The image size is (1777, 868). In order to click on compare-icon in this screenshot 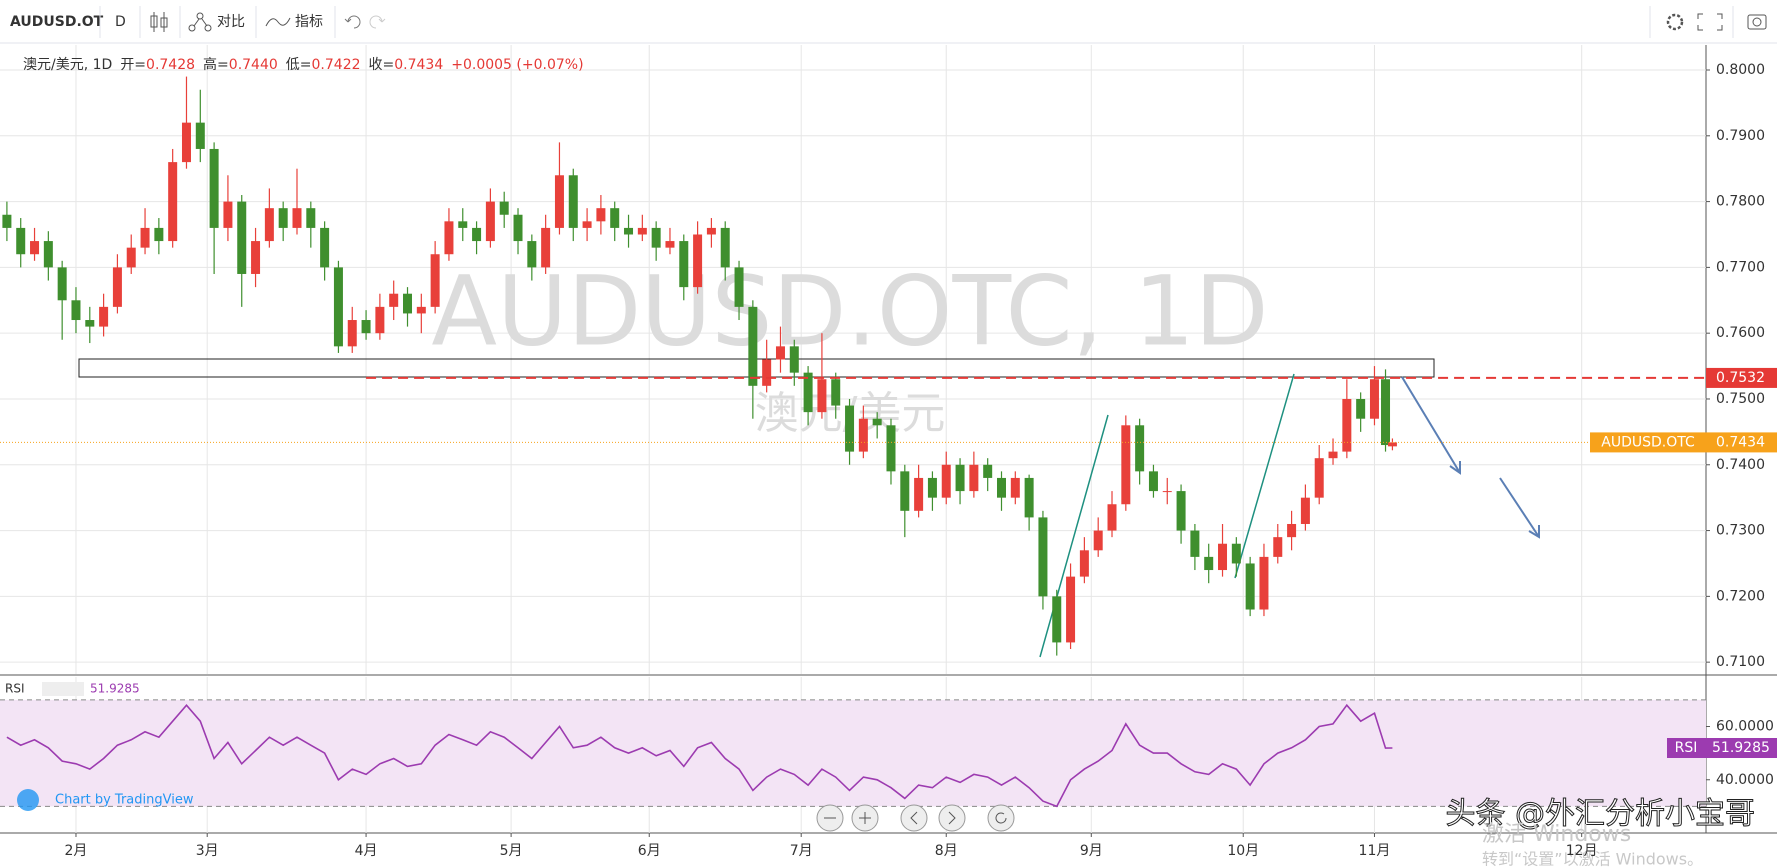, I will do `click(200, 22)`.